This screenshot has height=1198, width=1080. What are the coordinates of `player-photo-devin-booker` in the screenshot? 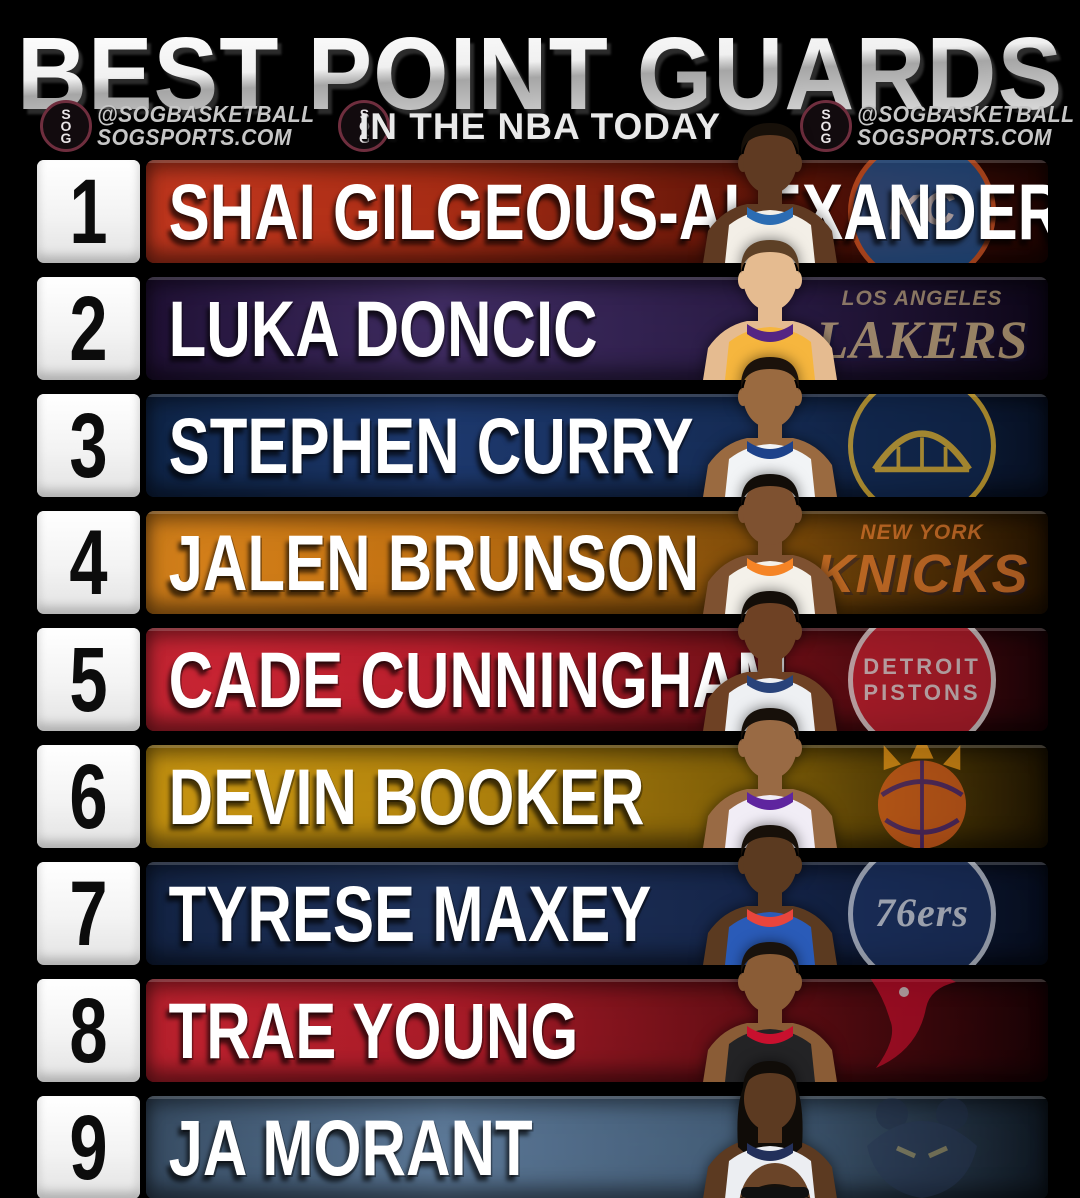 It's located at (770, 772).